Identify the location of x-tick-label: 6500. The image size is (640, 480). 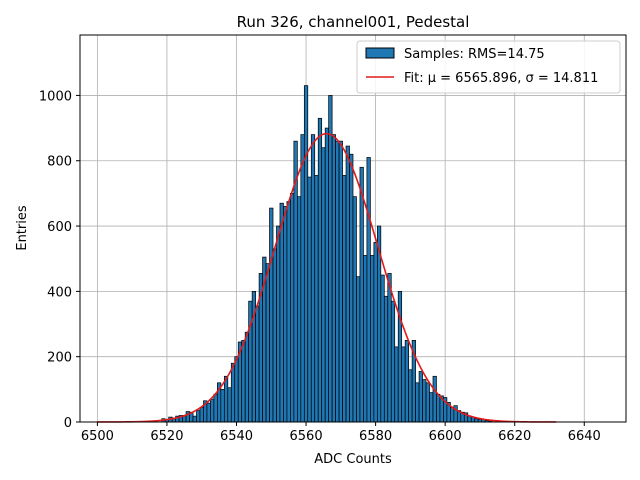
(97, 436).